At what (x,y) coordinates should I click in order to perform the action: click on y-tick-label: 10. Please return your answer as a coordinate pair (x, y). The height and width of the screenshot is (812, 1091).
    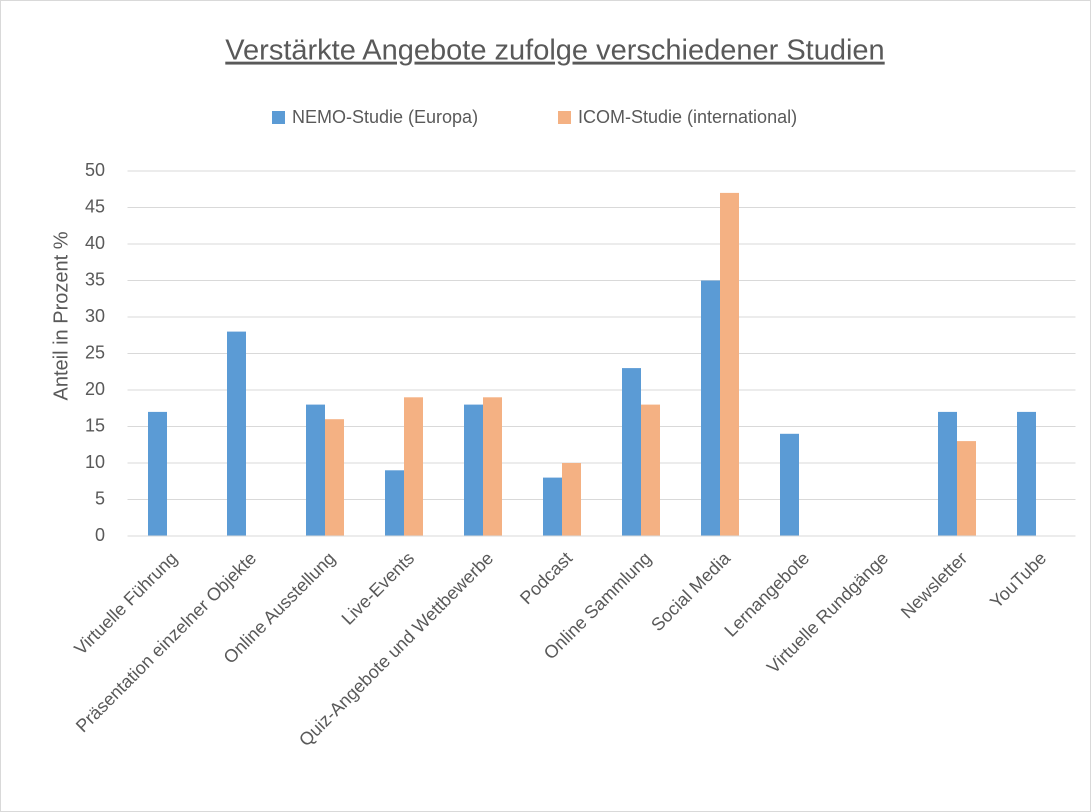
    Looking at the image, I should click on (95, 462).